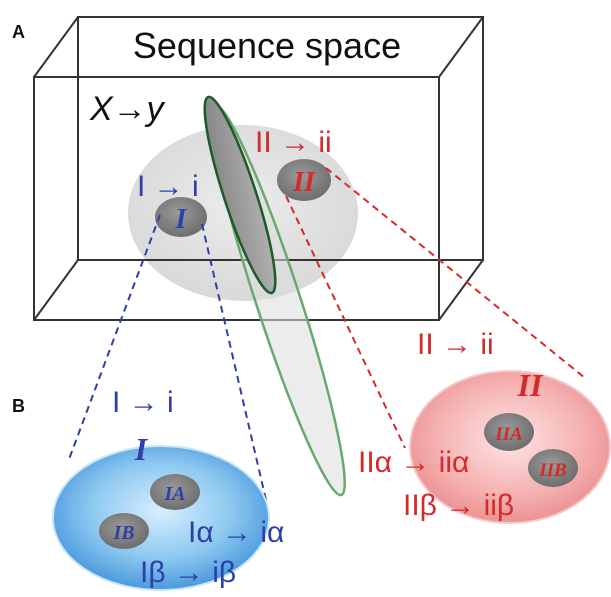 The height and width of the screenshot is (597, 611). Describe the element at coordinates (293, 142) in the screenshot. I see `cluster-ii-mapping: II → ii` at that location.